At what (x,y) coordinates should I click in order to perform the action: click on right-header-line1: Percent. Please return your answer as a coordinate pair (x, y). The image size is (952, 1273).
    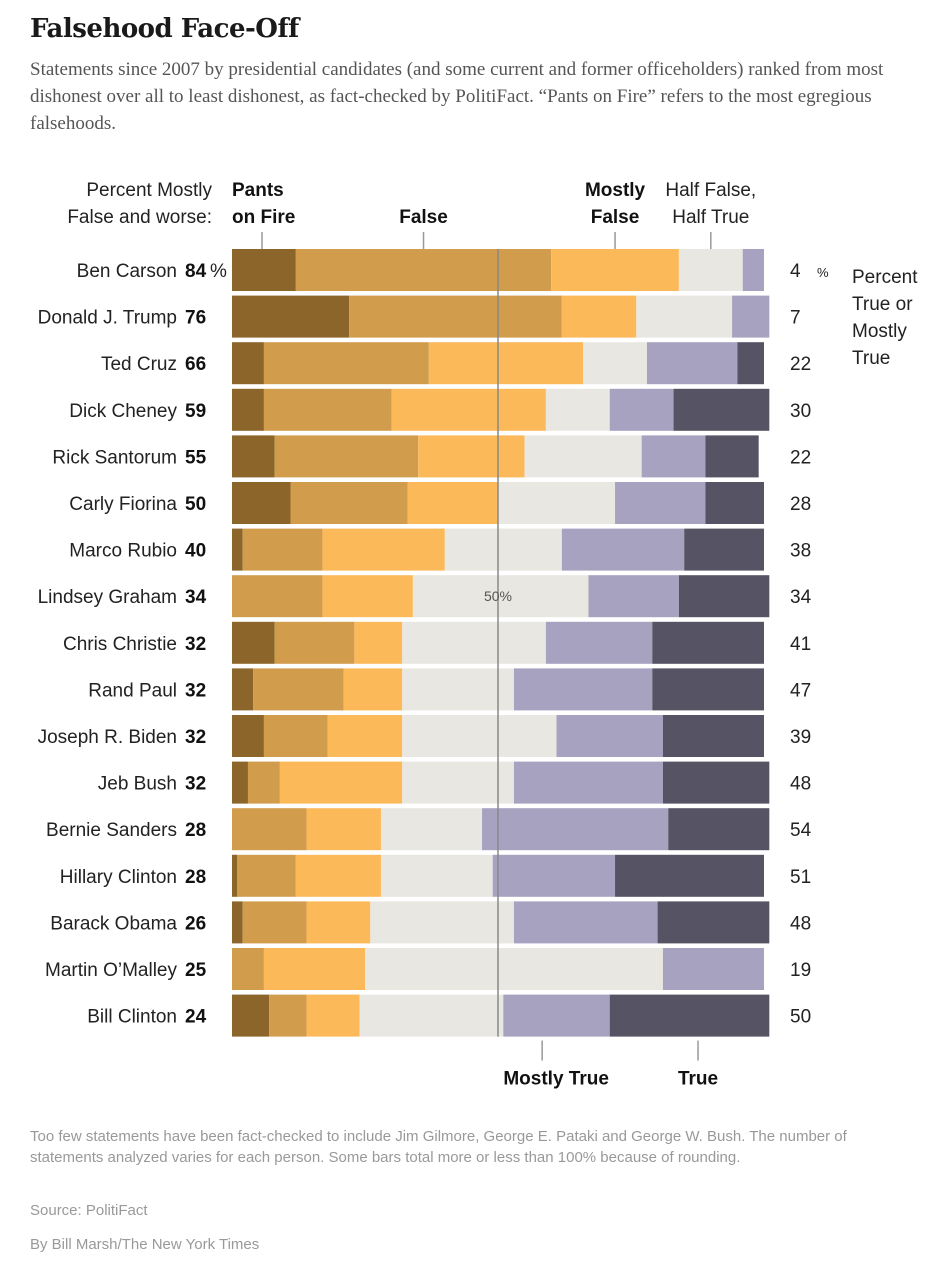
    Looking at the image, I should click on (885, 277).